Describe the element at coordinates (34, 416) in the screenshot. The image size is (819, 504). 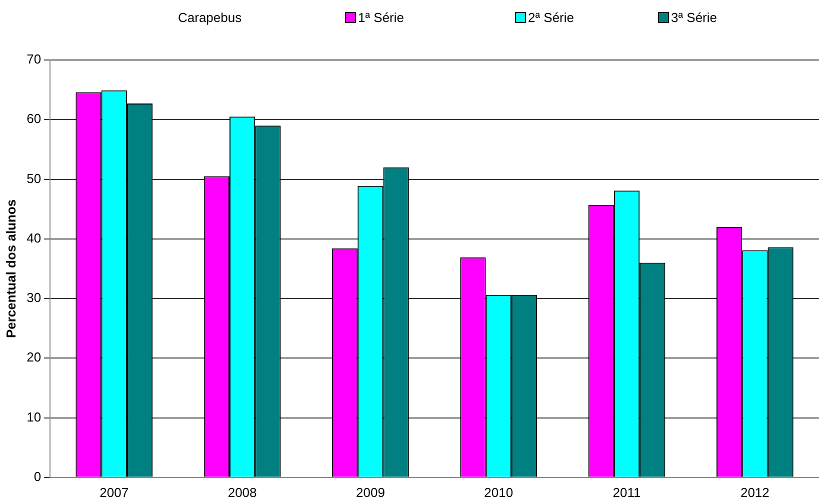
I see `y-tick-label: 10` at that location.